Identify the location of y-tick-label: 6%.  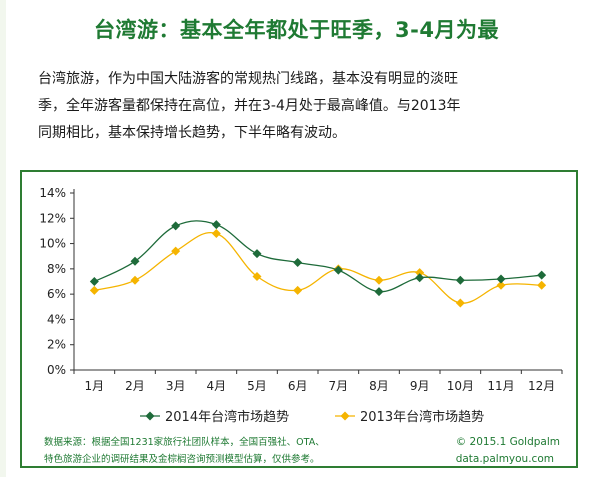
(56, 294).